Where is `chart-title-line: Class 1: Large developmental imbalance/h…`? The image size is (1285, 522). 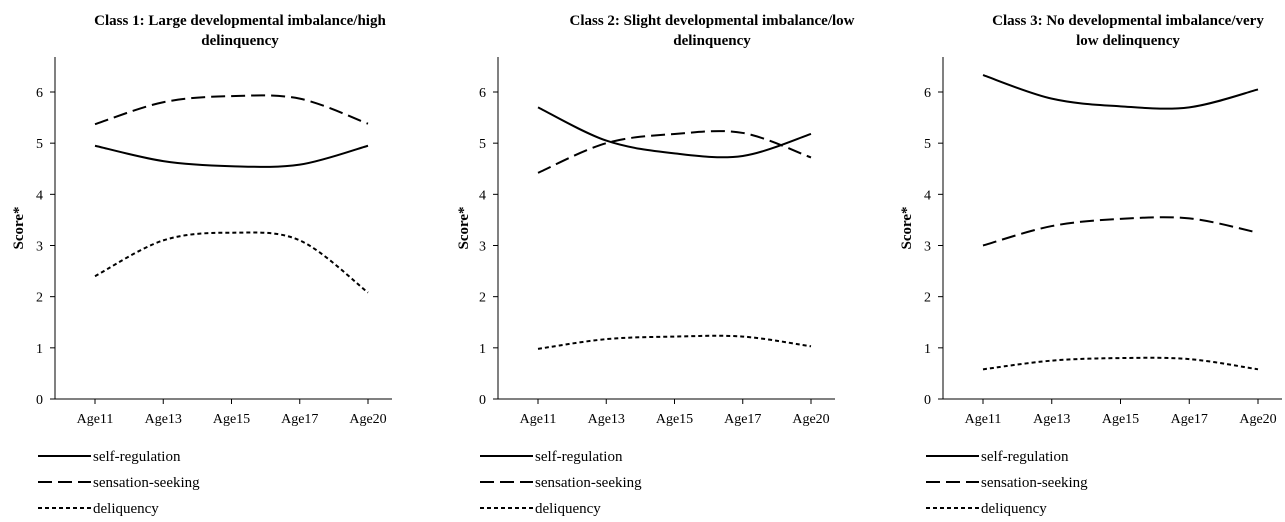
chart-title-line: Class 1: Large developmental imbalance/h… is located at coordinates (240, 21).